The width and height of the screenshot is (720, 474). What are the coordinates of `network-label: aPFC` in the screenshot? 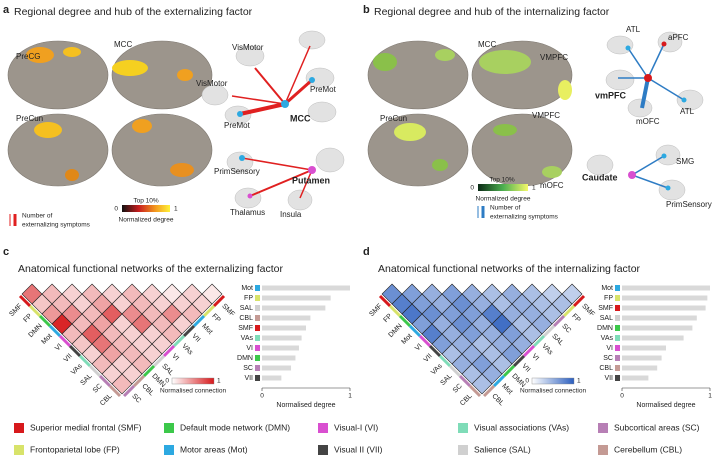 It's located at (678, 37).